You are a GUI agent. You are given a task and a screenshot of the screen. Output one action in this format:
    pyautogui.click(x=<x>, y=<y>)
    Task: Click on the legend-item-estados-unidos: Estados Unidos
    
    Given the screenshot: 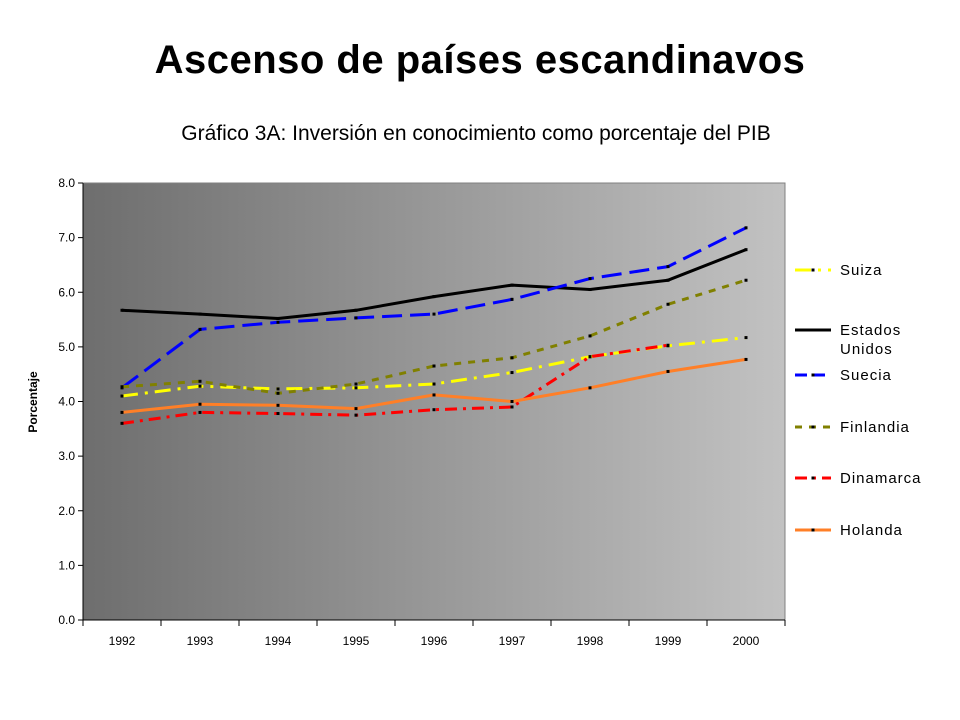 What is the action you would take?
    pyautogui.click(x=848, y=340)
    